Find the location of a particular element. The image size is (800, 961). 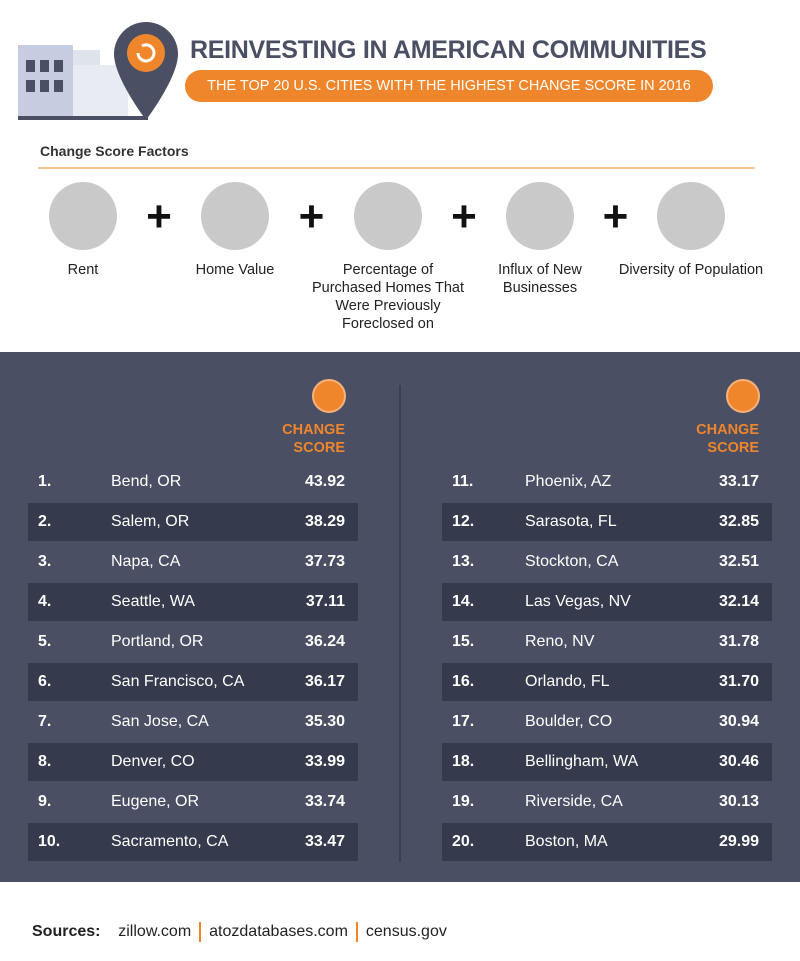

rank: 10. is located at coordinates (49, 841).